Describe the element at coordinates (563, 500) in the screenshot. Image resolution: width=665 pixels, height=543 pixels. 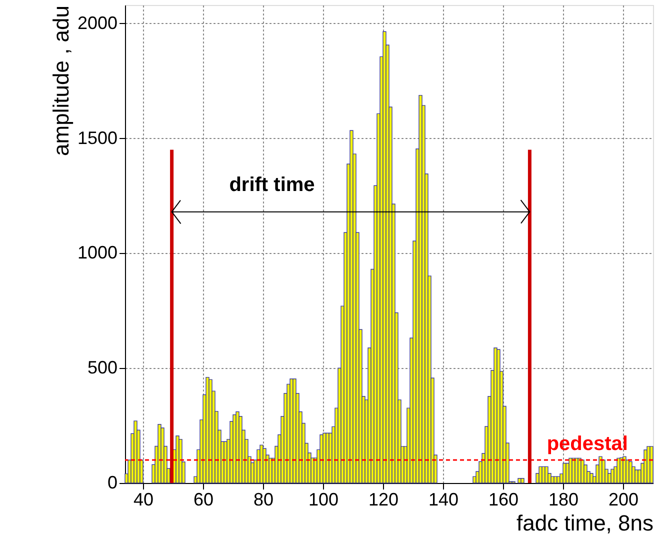
I see `x-tick-label: 180` at that location.